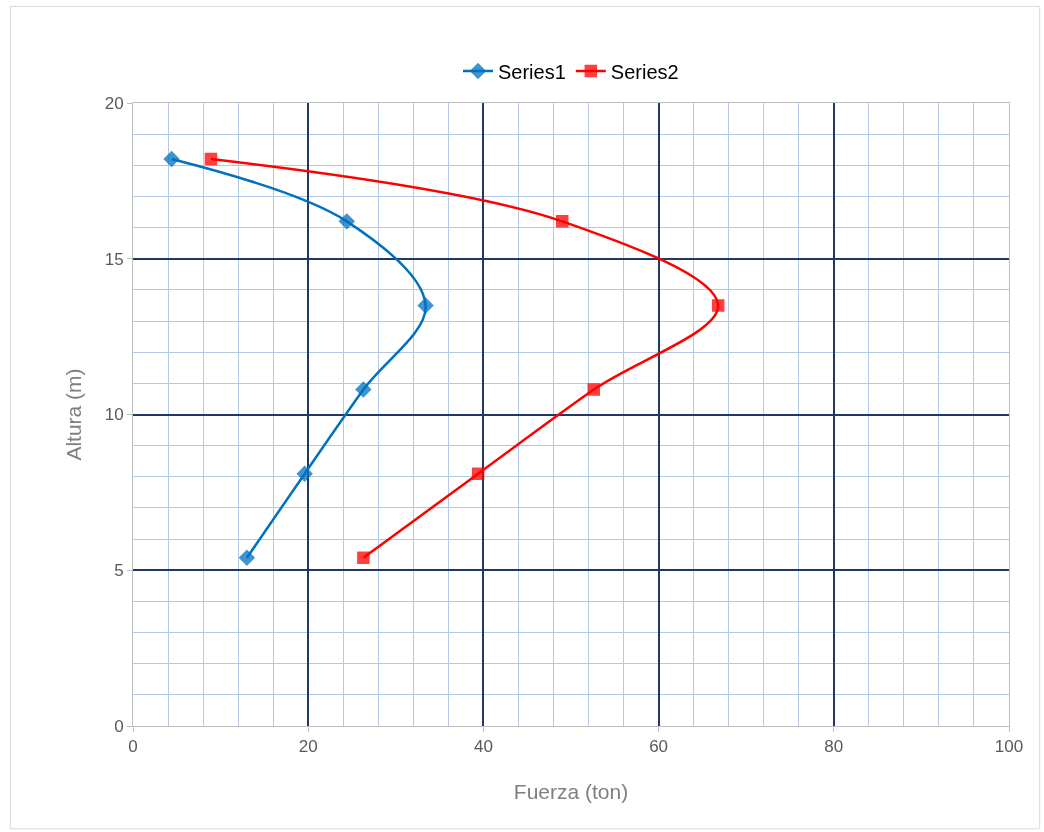 The image size is (1044, 832). What do you see at coordinates (114, 103) in the screenshot?
I see `y-tick-label: 20` at bounding box center [114, 103].